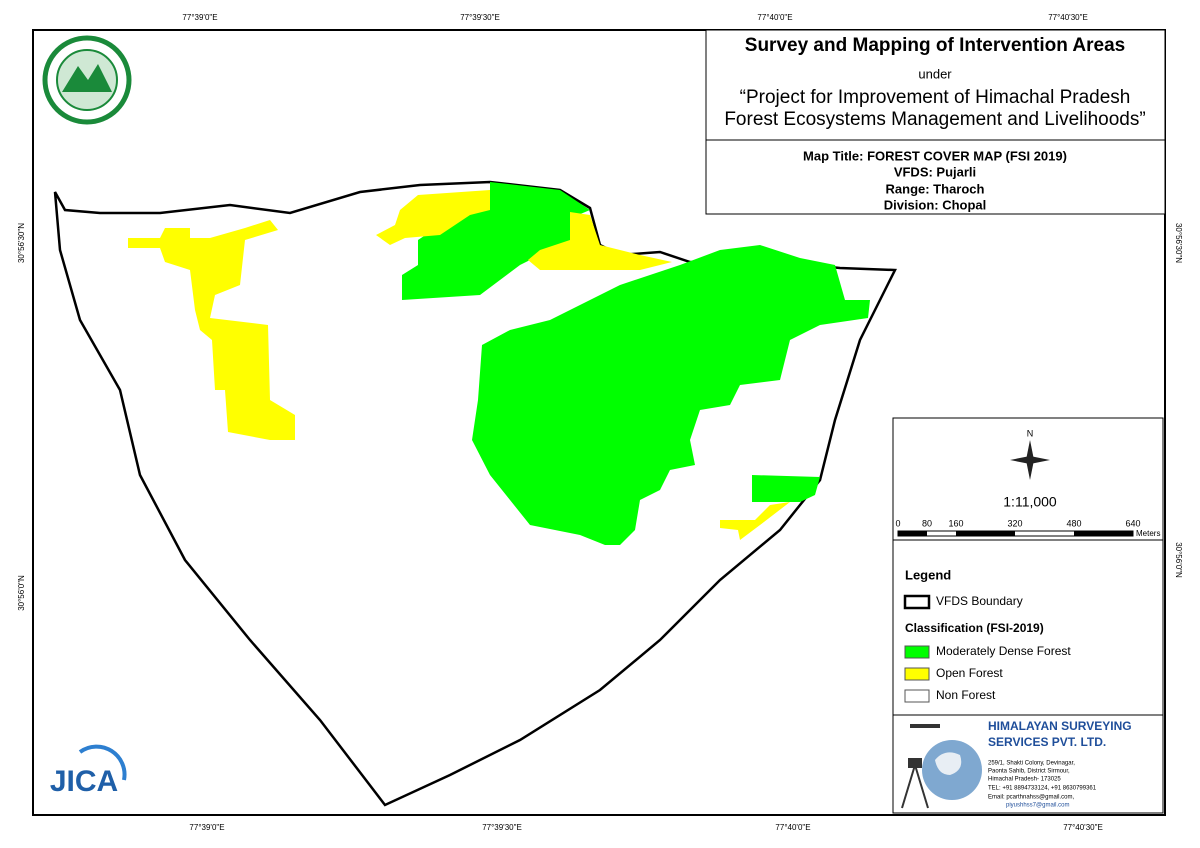 Image resolution: width=1200 pixels, height=848 pixels. I want to click on legend-subtitle: Classification (FSI-2019), so click(974, 628).